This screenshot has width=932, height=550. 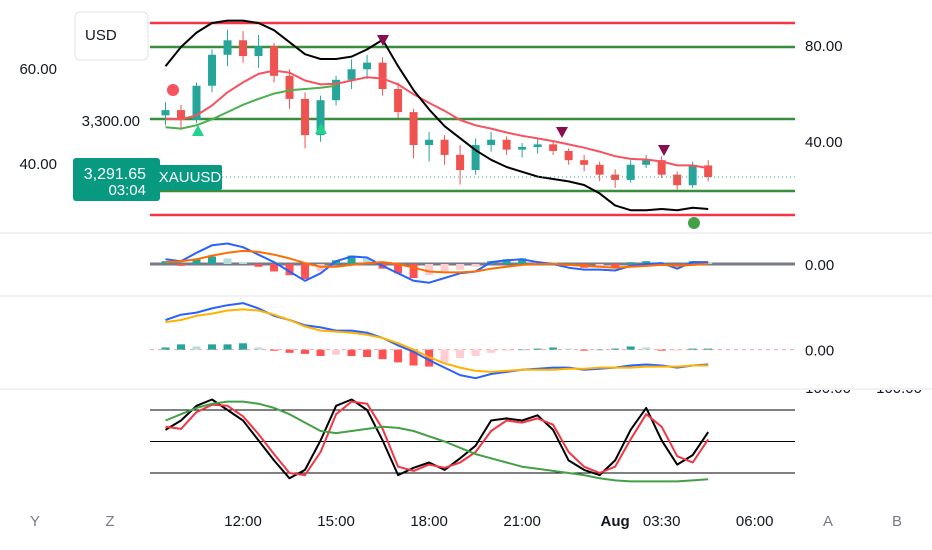 I want to click on price-badge, so click(x=116, y=179).